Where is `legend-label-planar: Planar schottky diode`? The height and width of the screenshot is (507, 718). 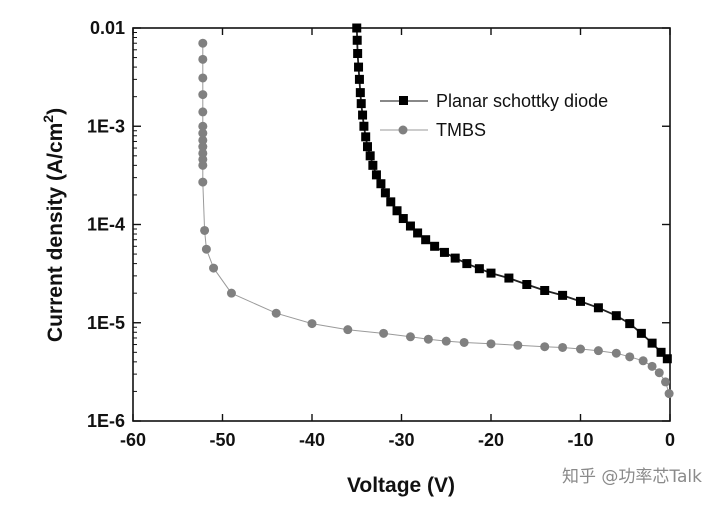 legend-label-planar: Planar schottky diode is located at coordinates (522, 101).